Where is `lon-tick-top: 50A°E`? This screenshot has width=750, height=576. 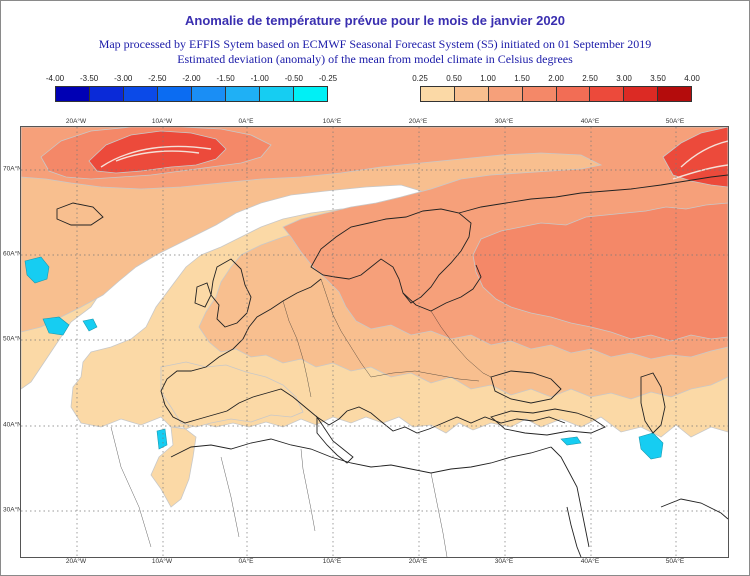 lon-tick-top: 50A°E is located at coordinates (675, 121).